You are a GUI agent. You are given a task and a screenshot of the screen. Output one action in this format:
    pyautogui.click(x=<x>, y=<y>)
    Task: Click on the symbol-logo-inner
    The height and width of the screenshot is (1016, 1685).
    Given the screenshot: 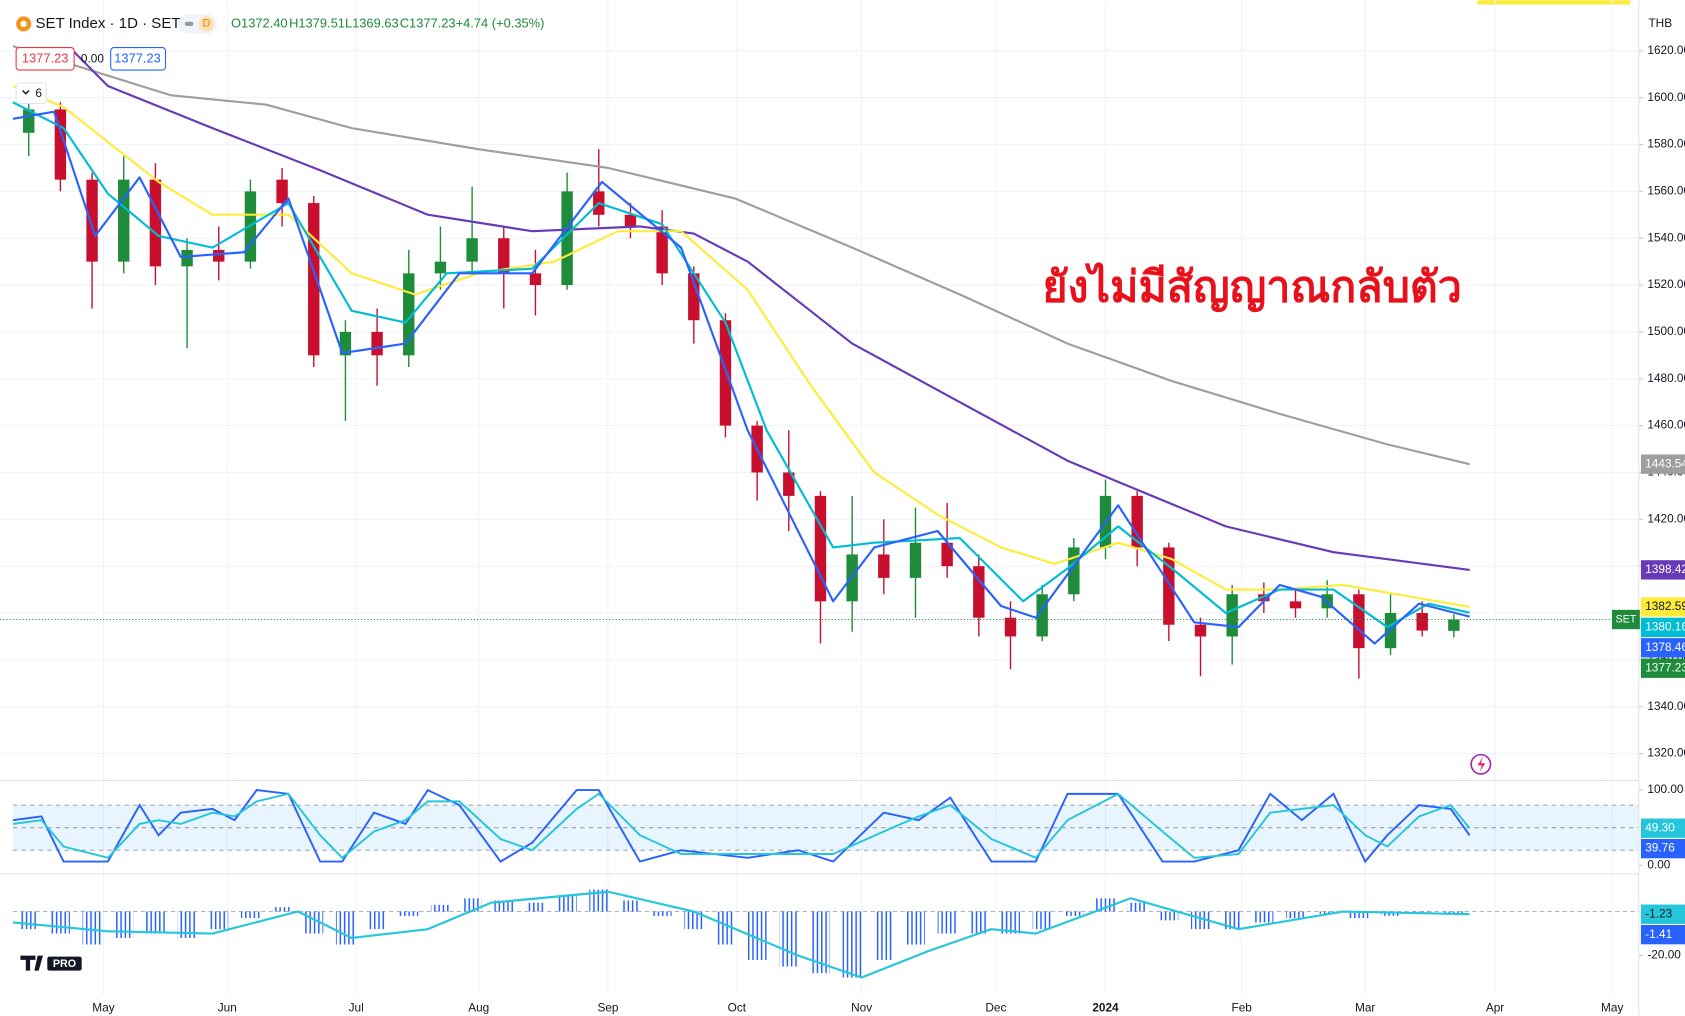 What is the action you would take?
    pyautogui.click(x=23, y=24)
    